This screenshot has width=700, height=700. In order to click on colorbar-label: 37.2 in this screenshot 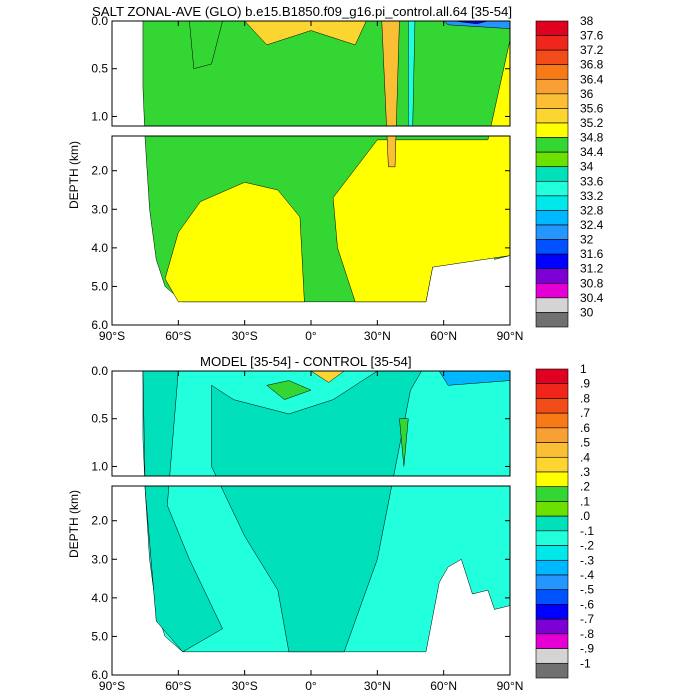, I will do `click(592, 50)`.